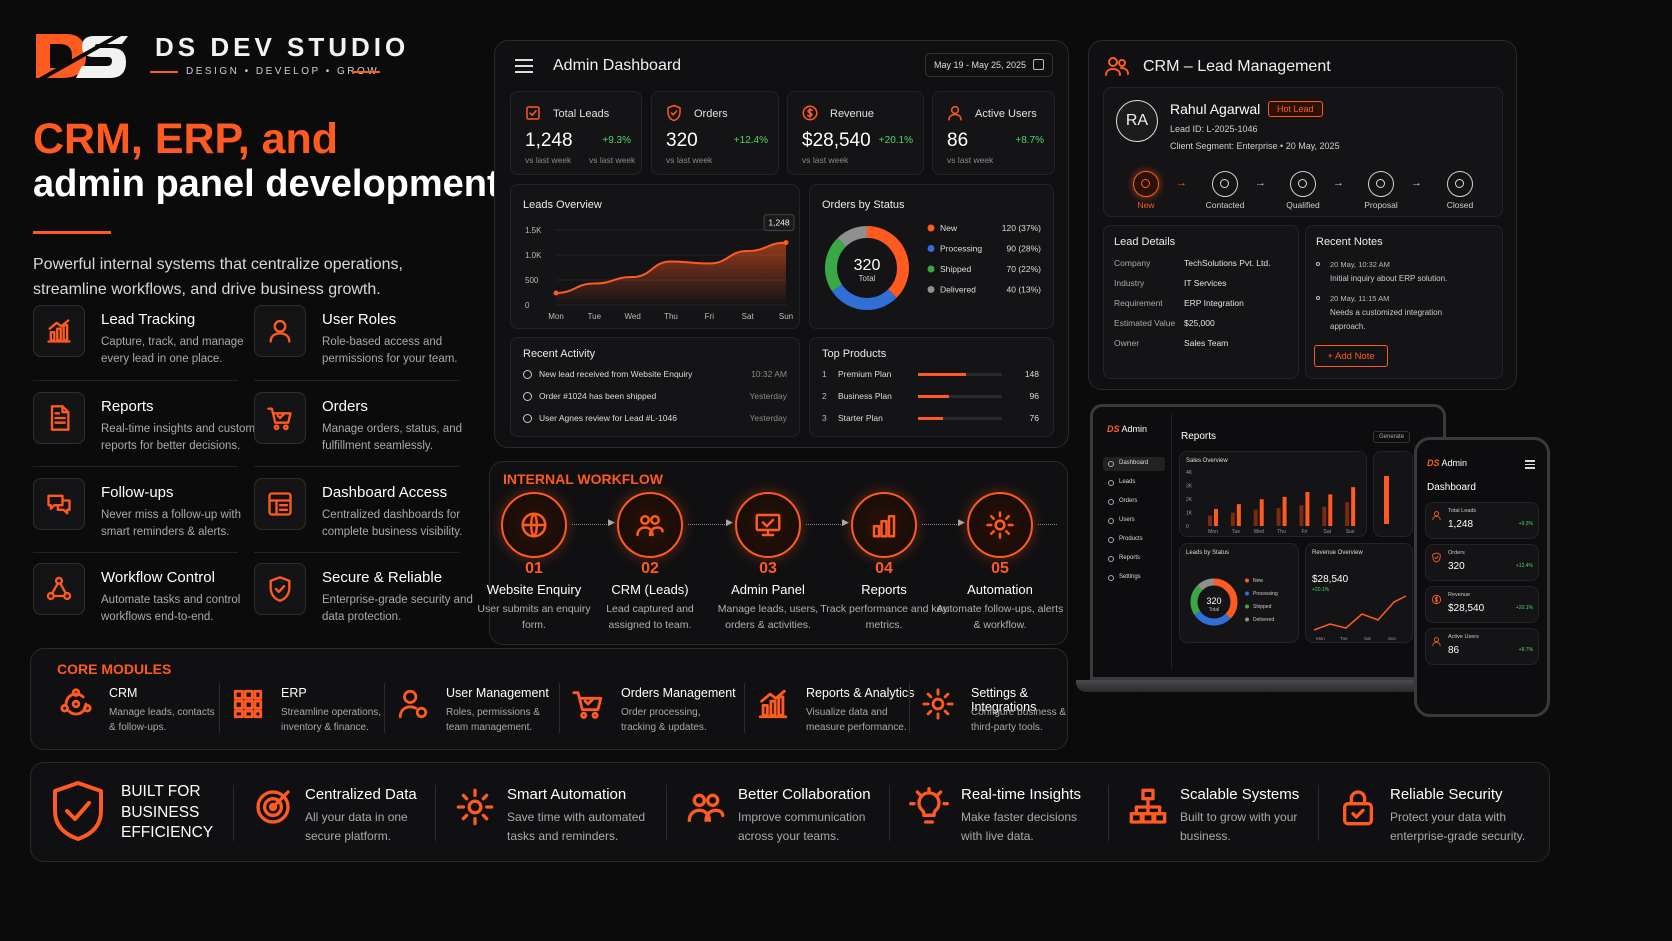  What do you see at coordinates (1360, 264) in the screenshot?
I see `note-time: 20 May, 10:32 AM` at bounding box center [1360, 264].